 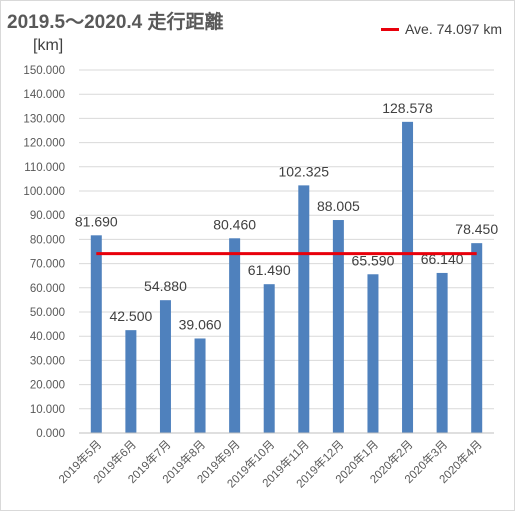 I want to click on data-label: 54.880, so click(x=165, y=286).